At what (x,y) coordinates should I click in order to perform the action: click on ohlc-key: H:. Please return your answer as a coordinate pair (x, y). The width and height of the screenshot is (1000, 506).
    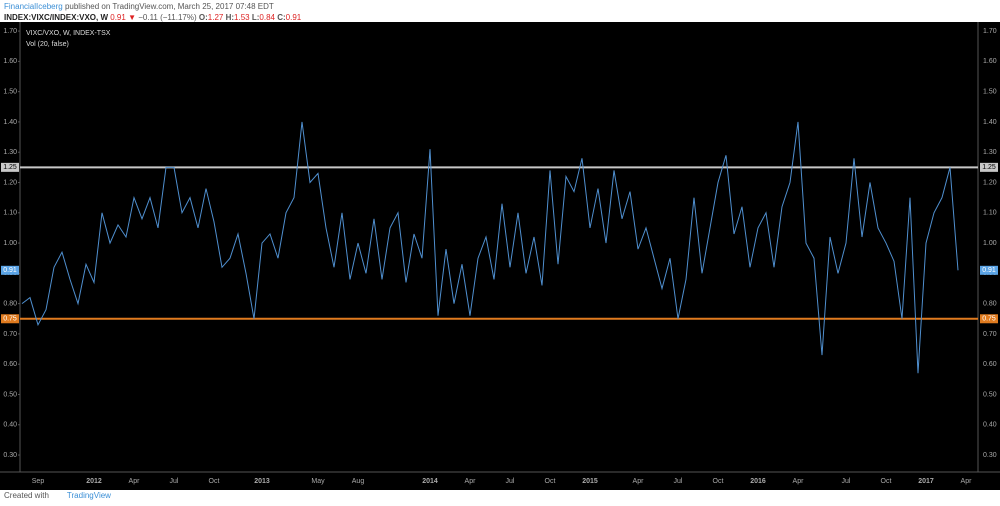
    Looking at the image, I should click on (230, 17).